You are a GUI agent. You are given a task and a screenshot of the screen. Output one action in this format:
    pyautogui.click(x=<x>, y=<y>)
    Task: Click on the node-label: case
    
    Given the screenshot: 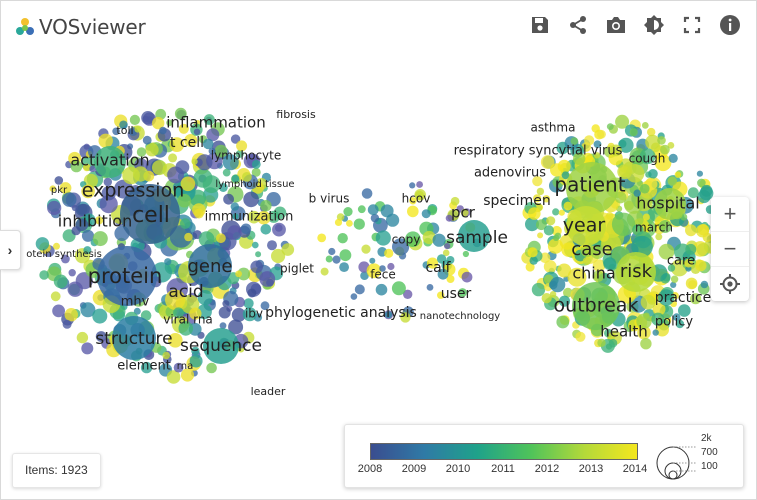 What is the action you would take?
    pyautogui.click(x=591, y=249)
    